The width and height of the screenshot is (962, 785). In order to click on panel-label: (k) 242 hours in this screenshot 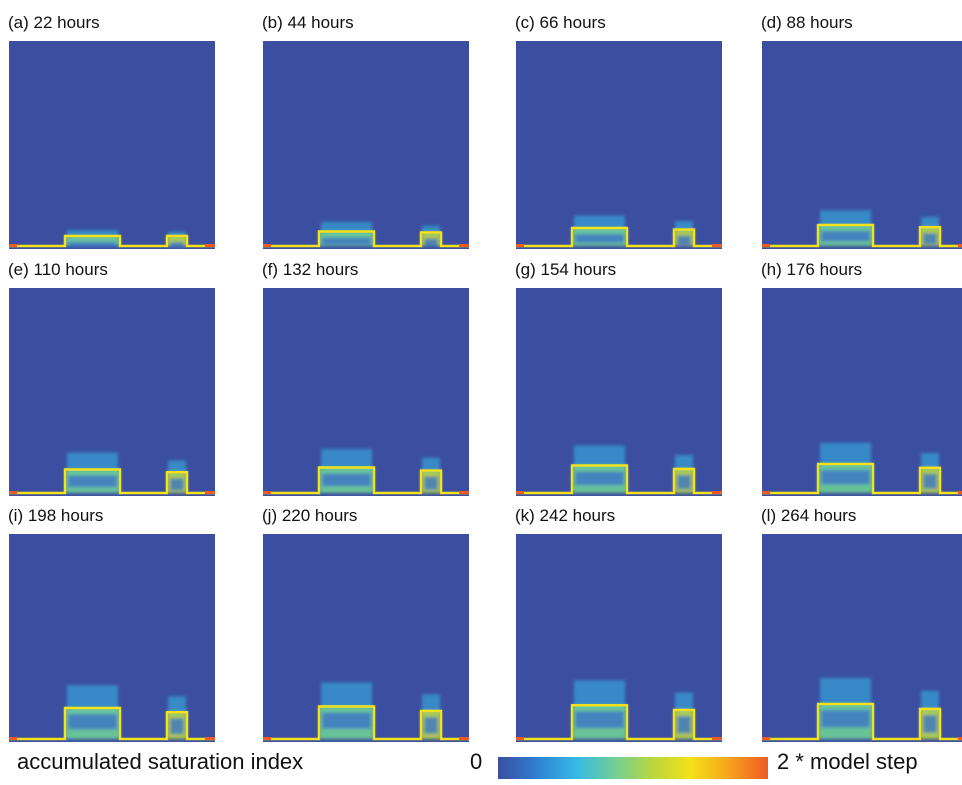, I will do `click(565, 515)`.